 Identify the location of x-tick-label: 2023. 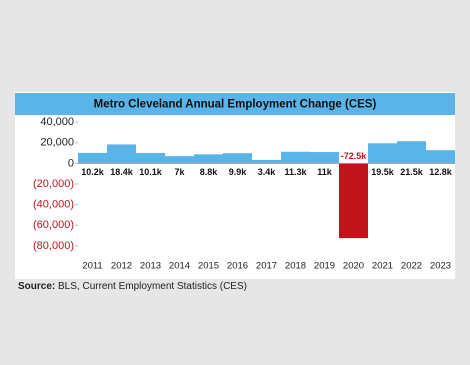
(440, 266).